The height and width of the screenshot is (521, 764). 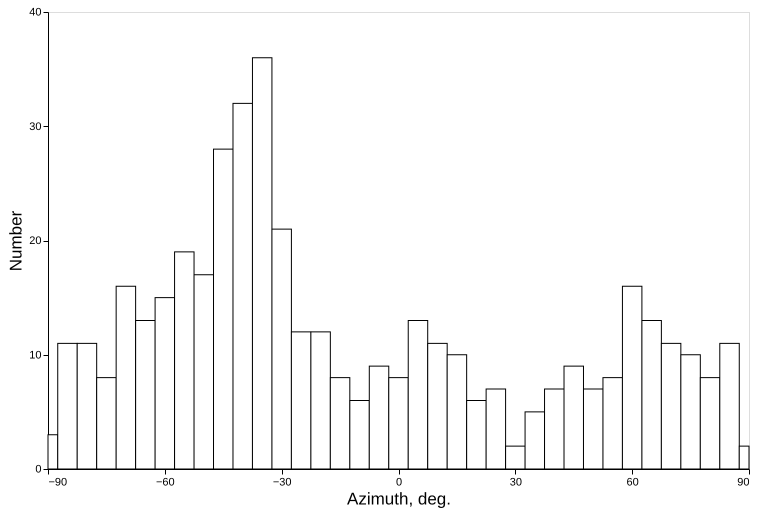 What do you see at coordinates (38, 470) in the screenshot?
I see `y-tick-label: 0` at bounding box center [38, 470].